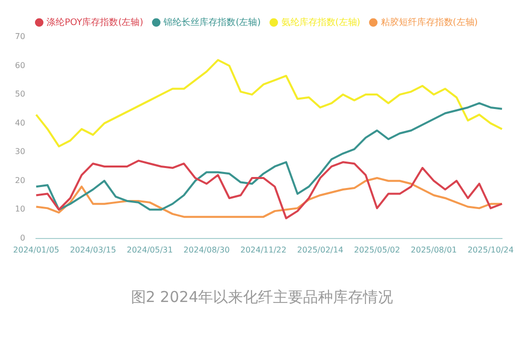  I want to click on legend-label: 粘胶短纤库存指数(左轴), so click(429, 22).